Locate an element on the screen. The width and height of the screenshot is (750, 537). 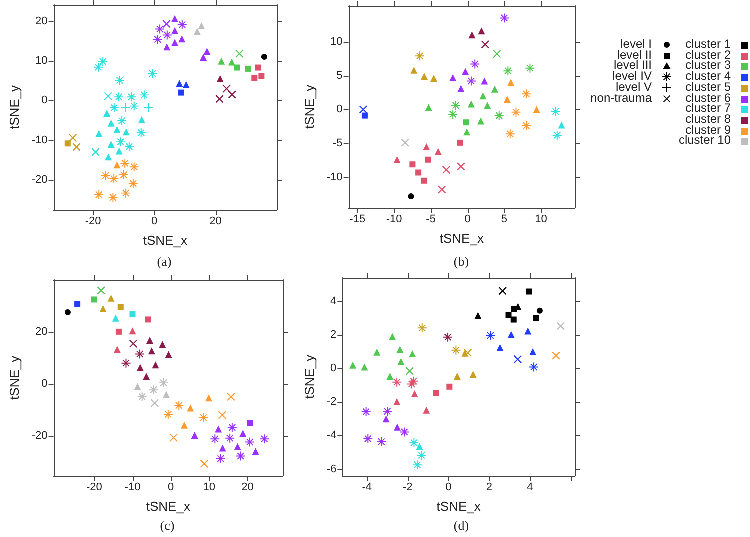
x-tick-label: 4 is located at coordinates (530, 488).